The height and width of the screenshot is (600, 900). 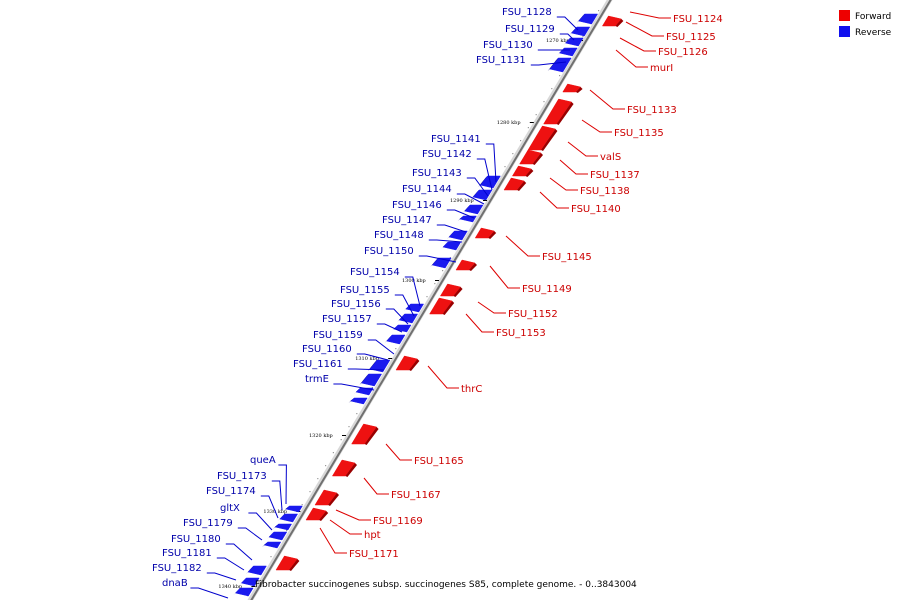 I want to click on gene-label-fsu-1152: FSU_1152, so click(x=533, y=314).